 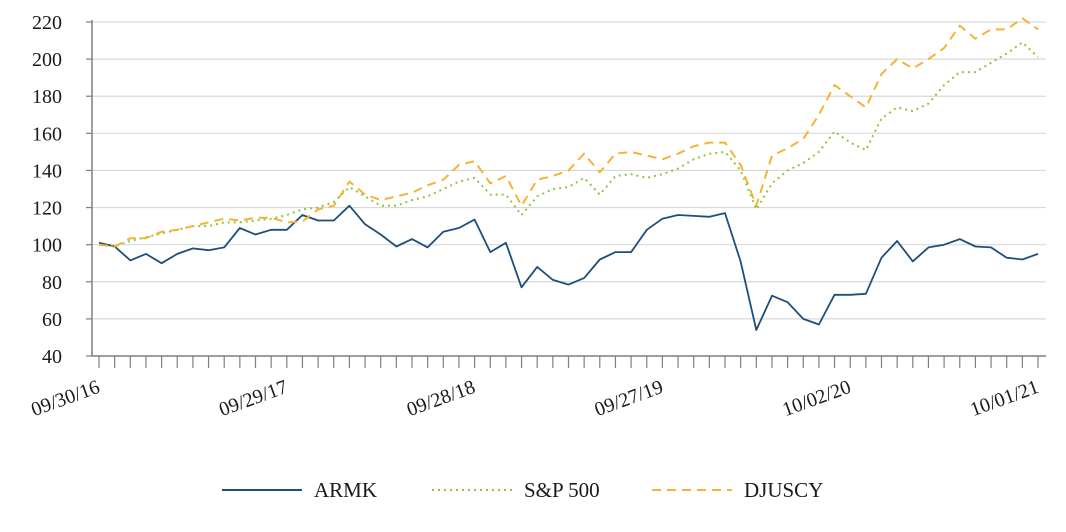 I want to click on legend-label-2: DJUSCY, so click(x=783, y=490).